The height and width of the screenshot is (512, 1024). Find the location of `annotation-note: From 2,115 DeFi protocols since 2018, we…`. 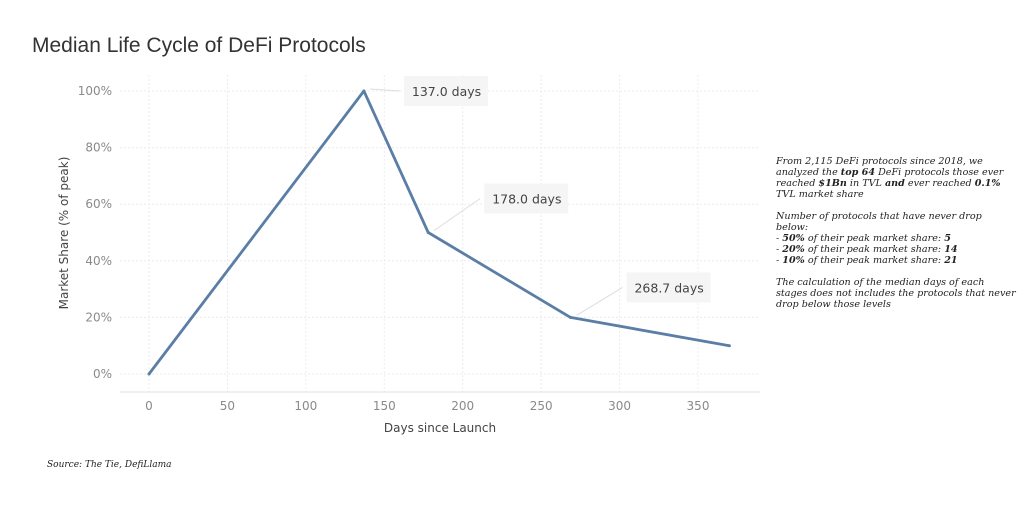

annotation-note: From 2,115 DeFi protocols since 2018, we… is located at coordinates (896, 233).